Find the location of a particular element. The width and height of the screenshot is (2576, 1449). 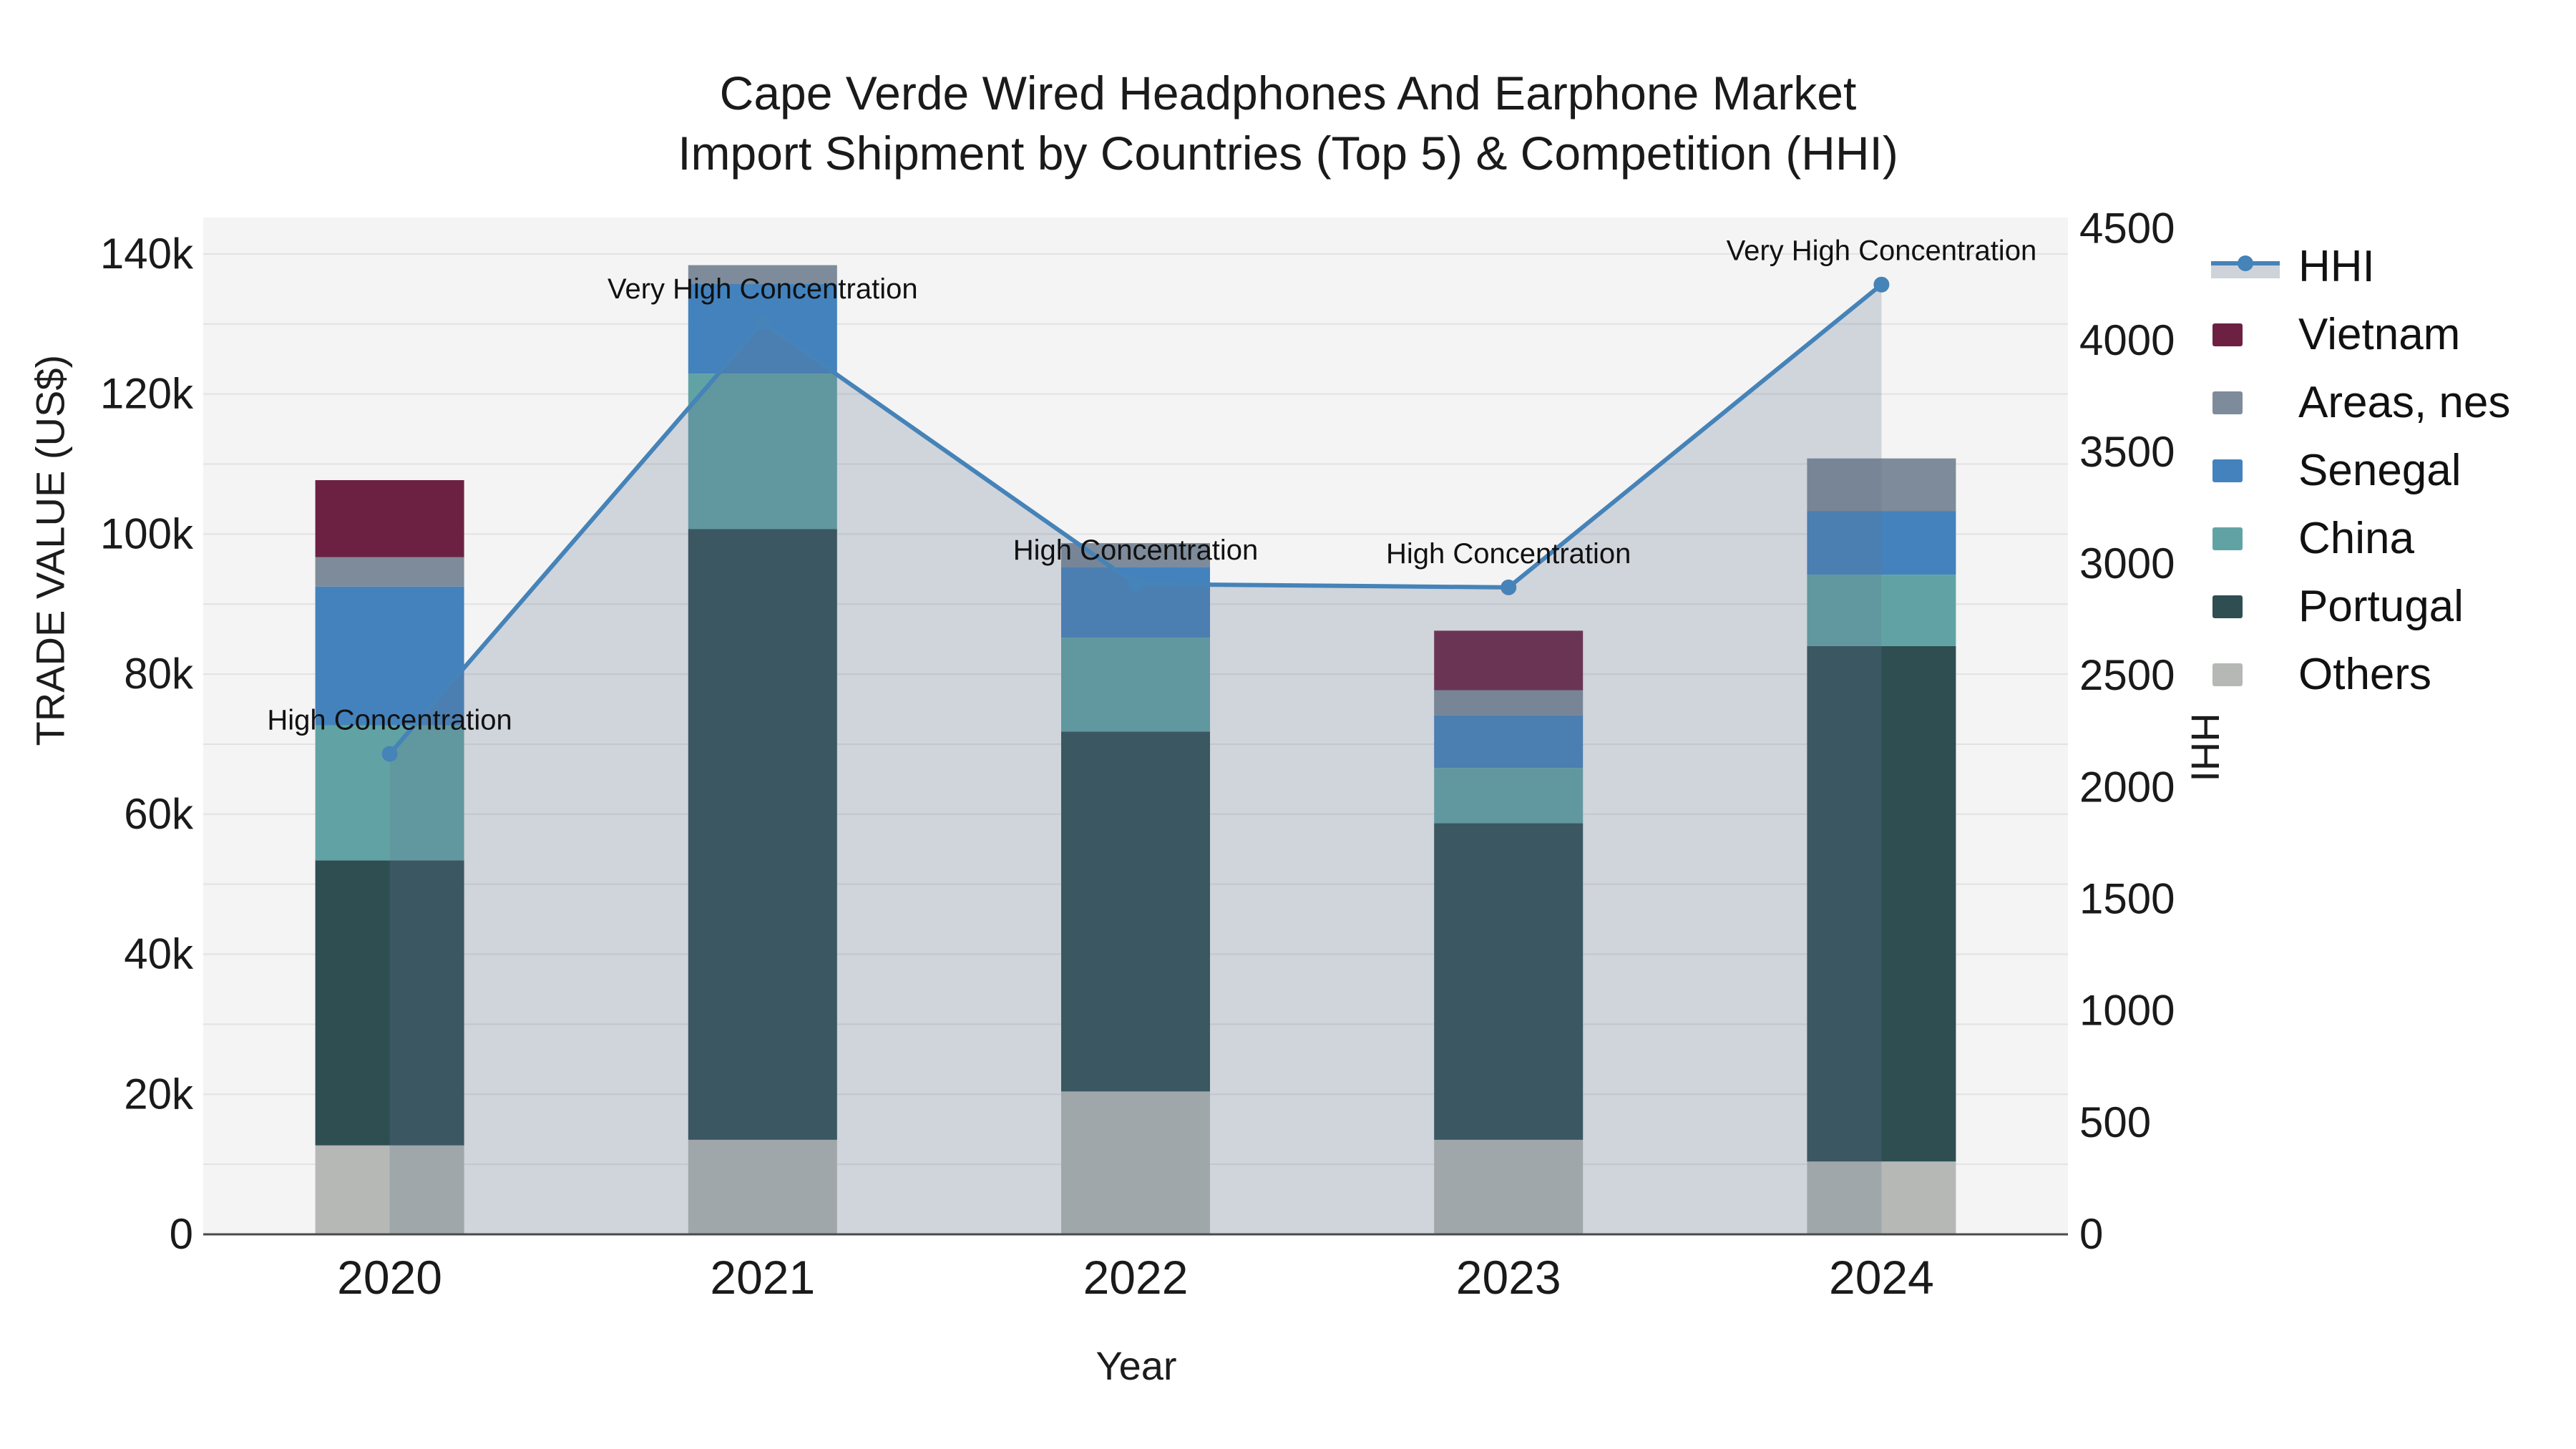

bar-segment-china-2024 is located at coordinates (1881, 610).